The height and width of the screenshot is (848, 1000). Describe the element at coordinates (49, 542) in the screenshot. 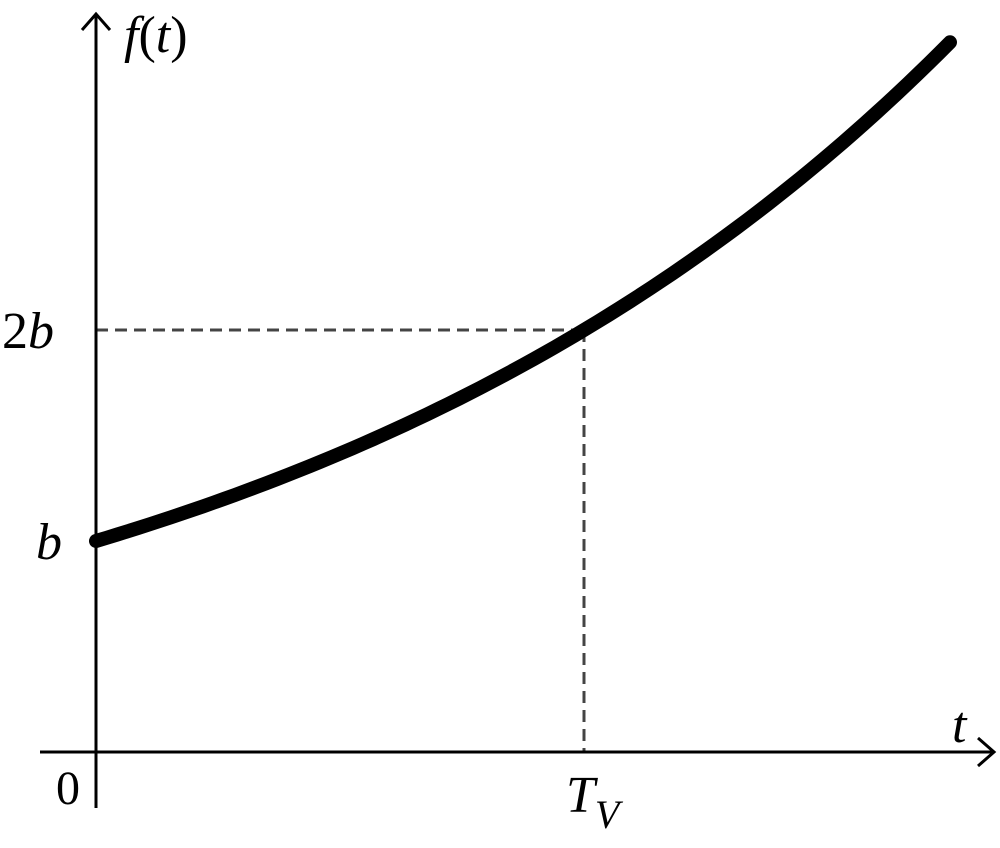

I see `y-tick-label-b: b` at that location.